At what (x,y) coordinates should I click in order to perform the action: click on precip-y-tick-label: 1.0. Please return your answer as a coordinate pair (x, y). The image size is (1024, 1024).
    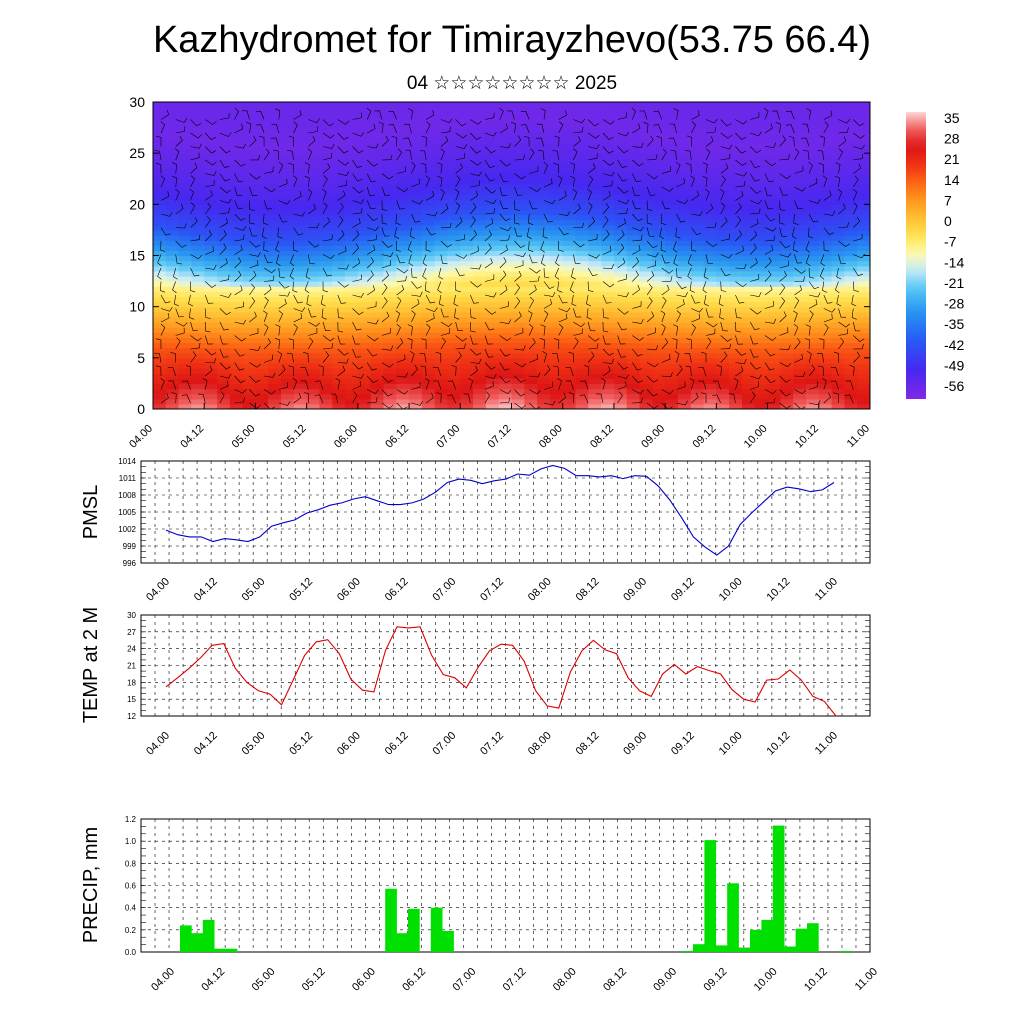
    Looking at the image, I should click on (131, 841).